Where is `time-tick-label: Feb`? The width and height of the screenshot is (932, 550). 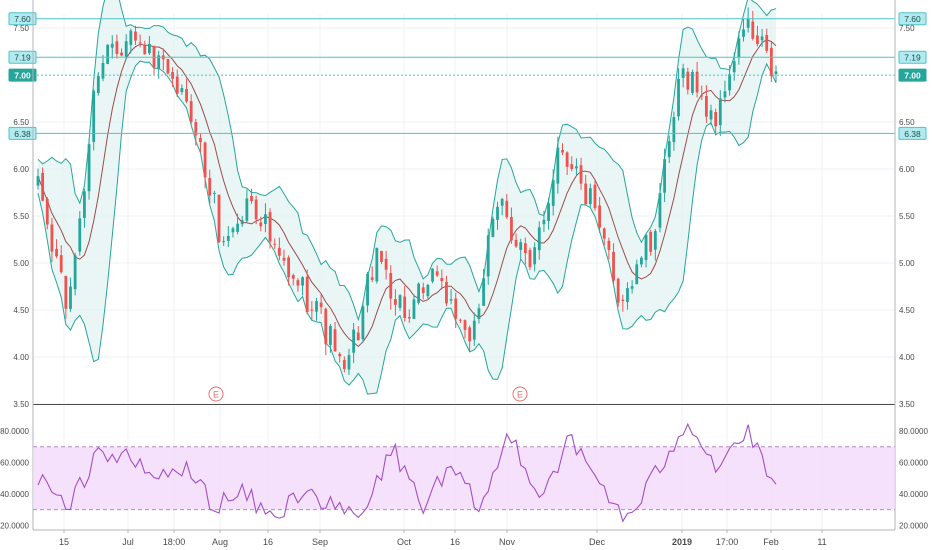
time-tick-label: Feb is located at coordinates (771, 542).